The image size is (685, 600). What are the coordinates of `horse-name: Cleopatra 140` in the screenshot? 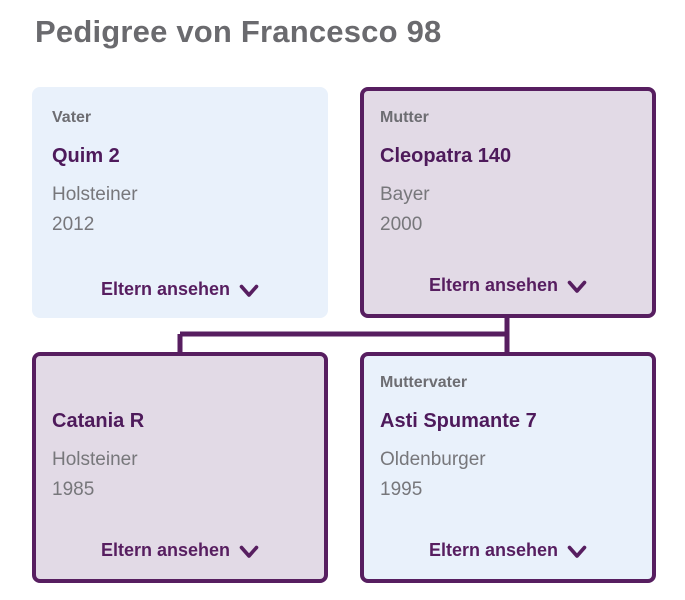 It's located at (446, 156).